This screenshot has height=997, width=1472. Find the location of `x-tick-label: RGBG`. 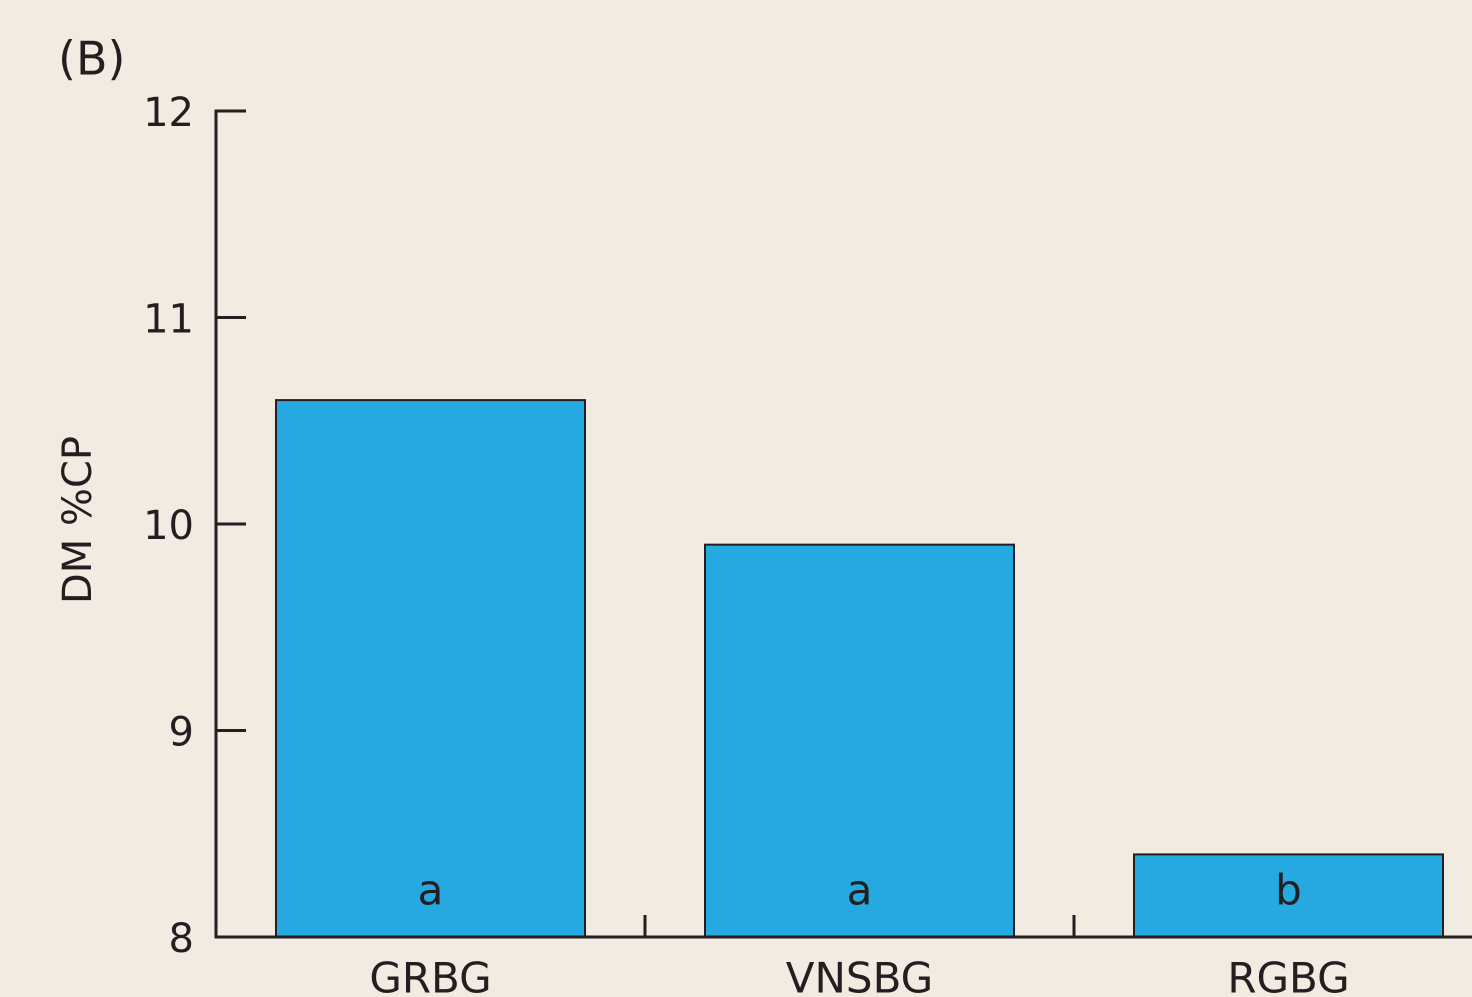

x-tick-label: RGBG is located at coordinates (1288, 975).